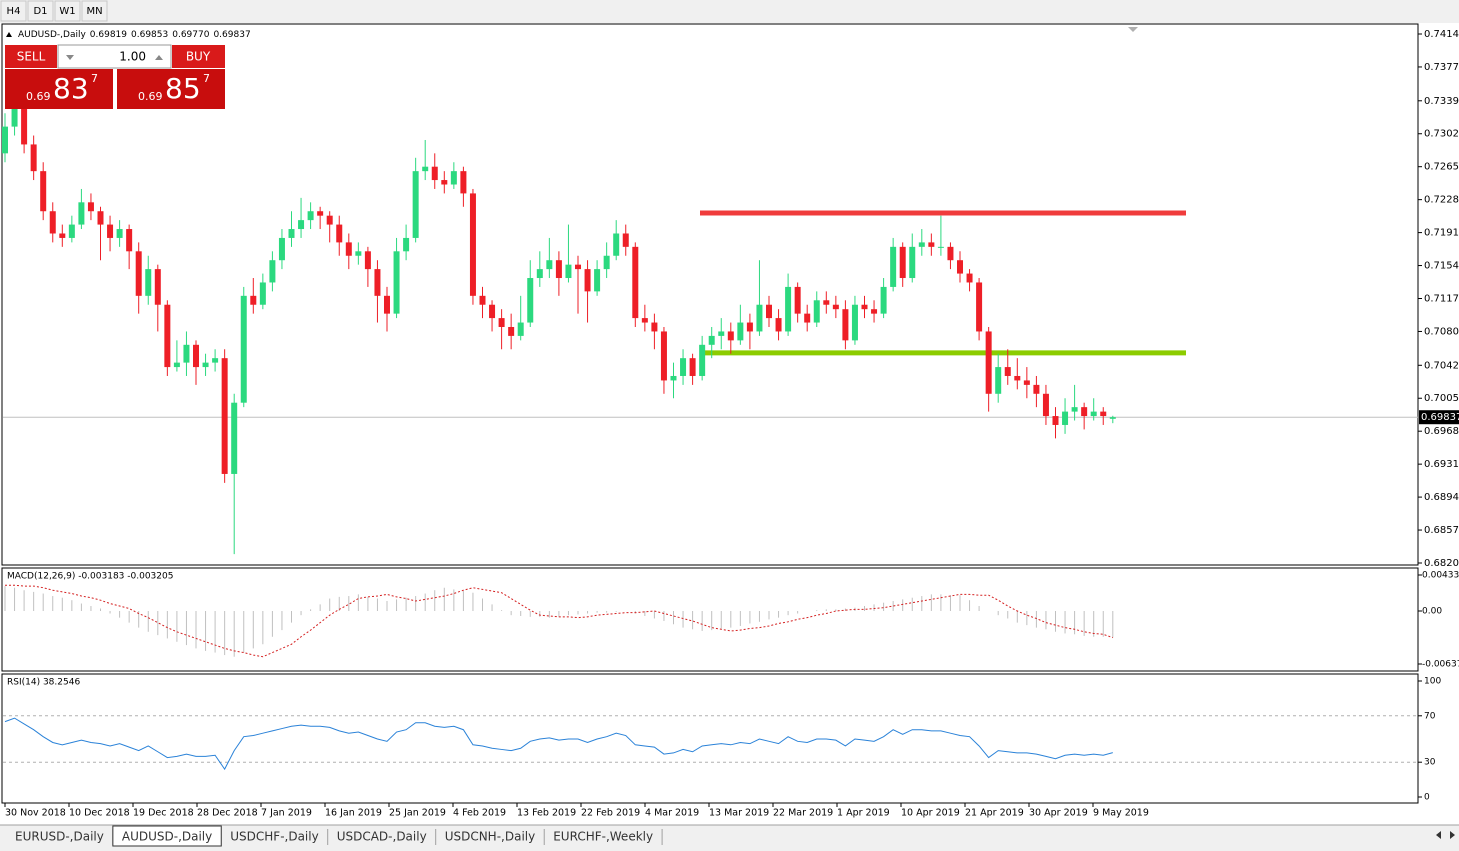 The height and width of the screenshot is (851, 1459). What do you see at coordinates (610, 813) in the screenshot?
I see `x-tick-label: 22 Feb 2019` at bounding box center [610, 813].